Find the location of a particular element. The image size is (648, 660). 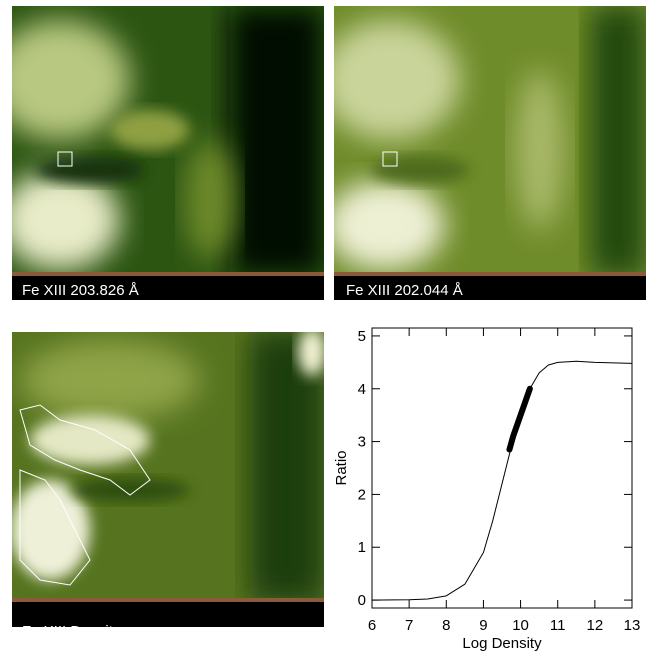

y-tick-label: 5 is located at coordinates (362, 336).